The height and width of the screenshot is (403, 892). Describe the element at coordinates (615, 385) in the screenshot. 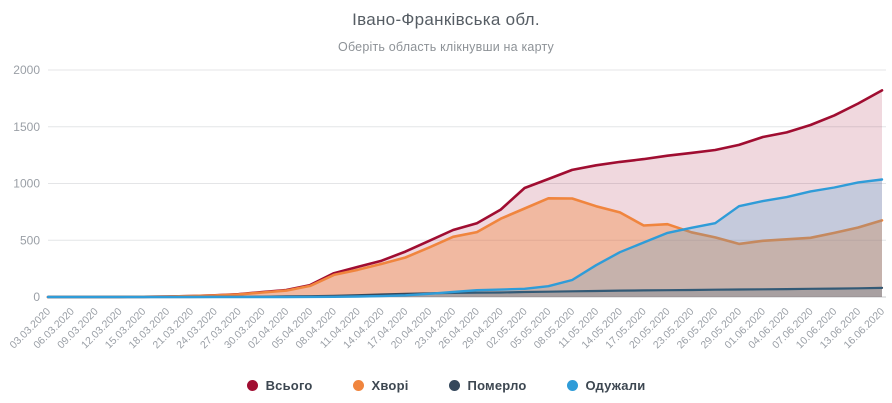

I see `legend-label-recovered: Одужали` at that location.